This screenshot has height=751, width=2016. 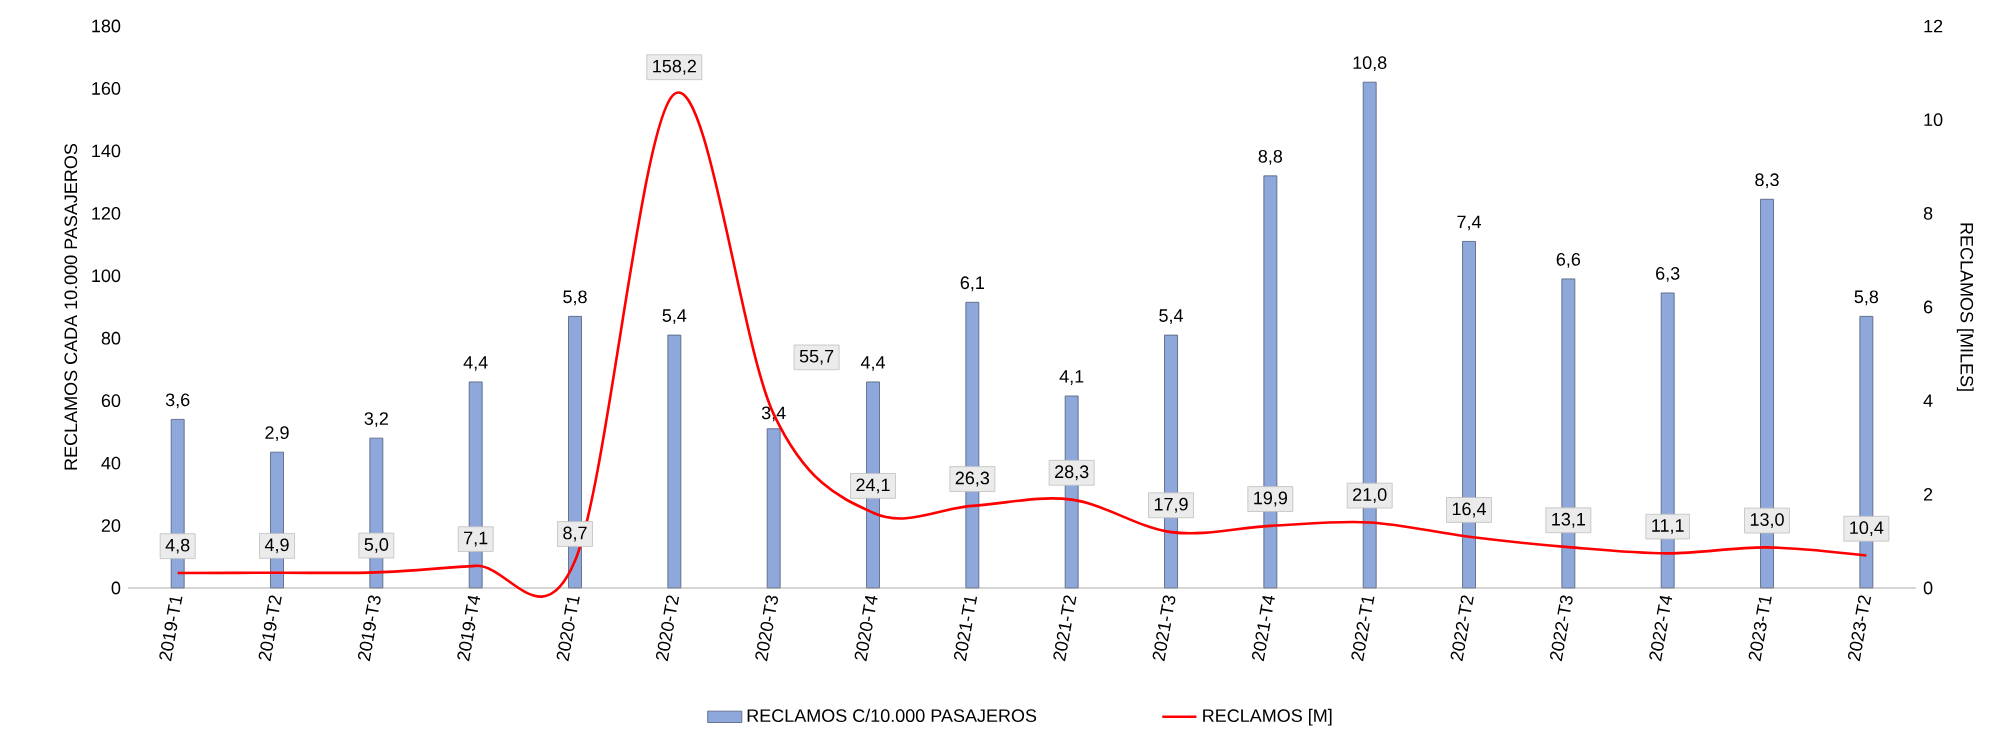 What do you see at coordinates (106, 276) in the screenshot?
I see `y-tick-label: 100` at bounding box center [106, 276].